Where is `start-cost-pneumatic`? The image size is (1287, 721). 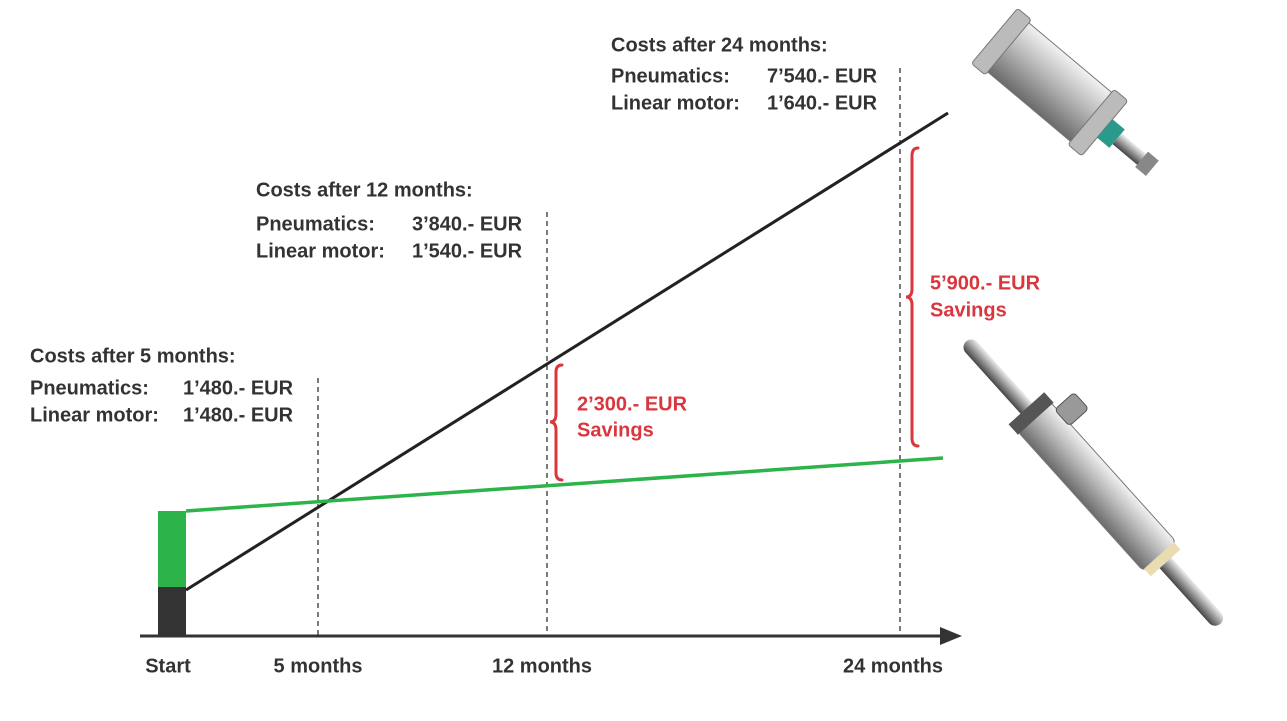 start-cost-pneumatic is located at coordinates (172, 611).